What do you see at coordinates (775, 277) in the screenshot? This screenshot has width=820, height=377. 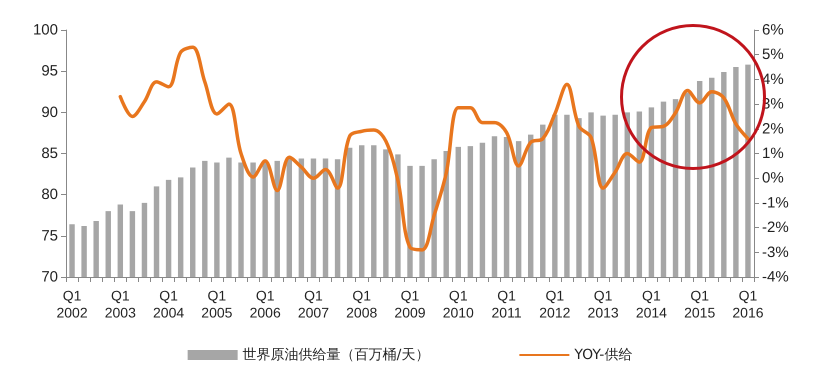 I see `y2-tick-label: -4%` at bounding box center [775, 277].